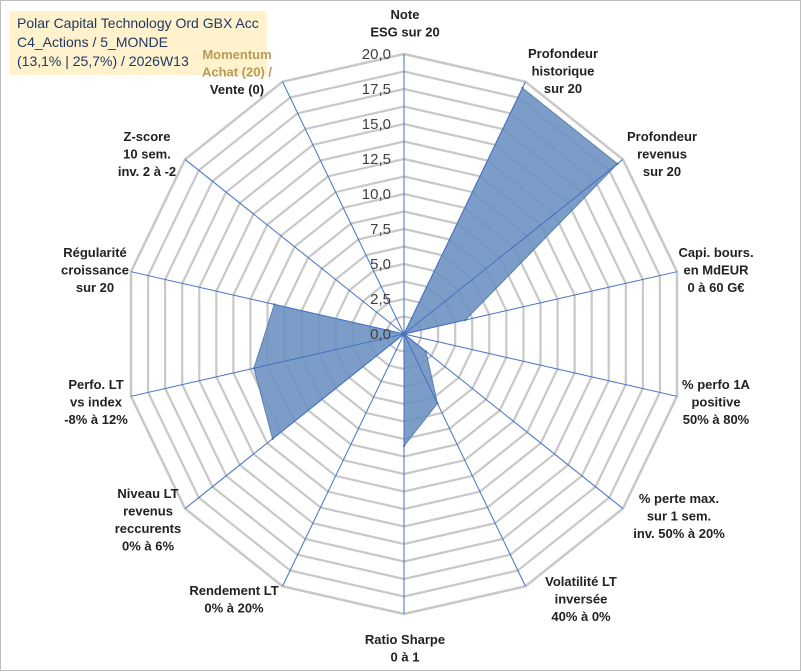 This screenshot has width=801, height=672. Describe the element at coordinates (376, 54) in the screenshot. I see `tick-label-8: 20,0` at that location.